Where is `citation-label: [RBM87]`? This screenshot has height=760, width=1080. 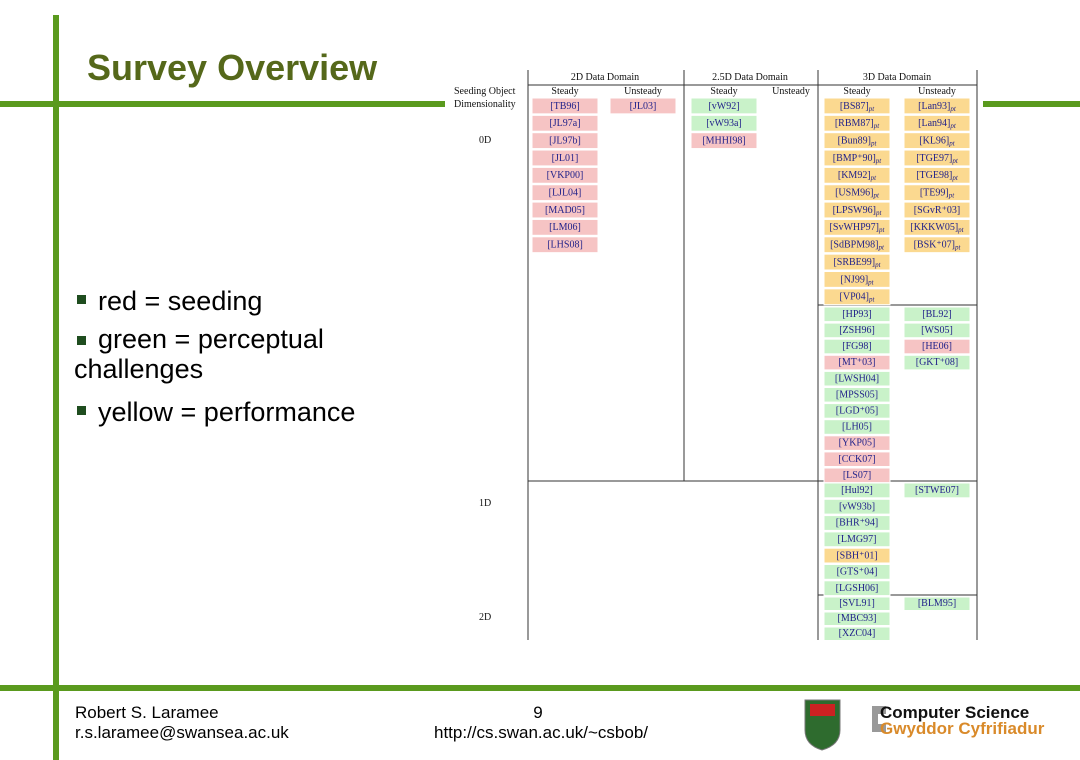 citation-label: [RBM87] is located at coordinates (854, 123).